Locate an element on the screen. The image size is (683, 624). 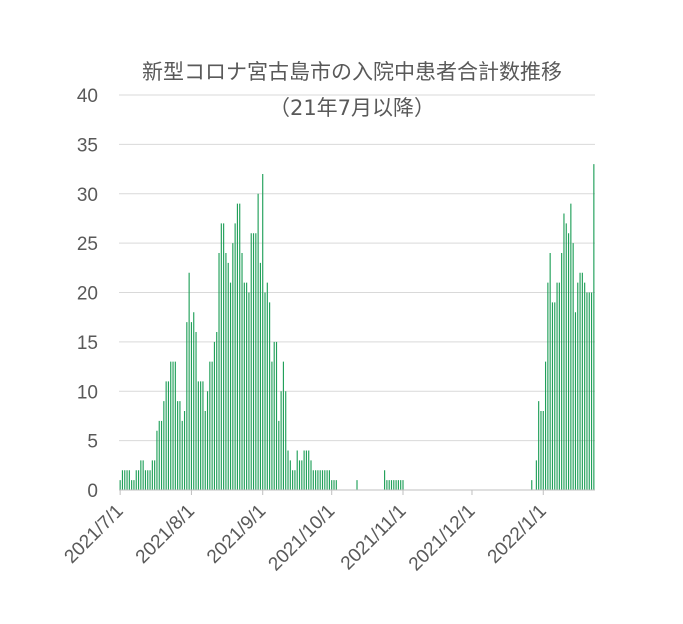
y-tick-label: 25 is located at coordinates (87, 244).